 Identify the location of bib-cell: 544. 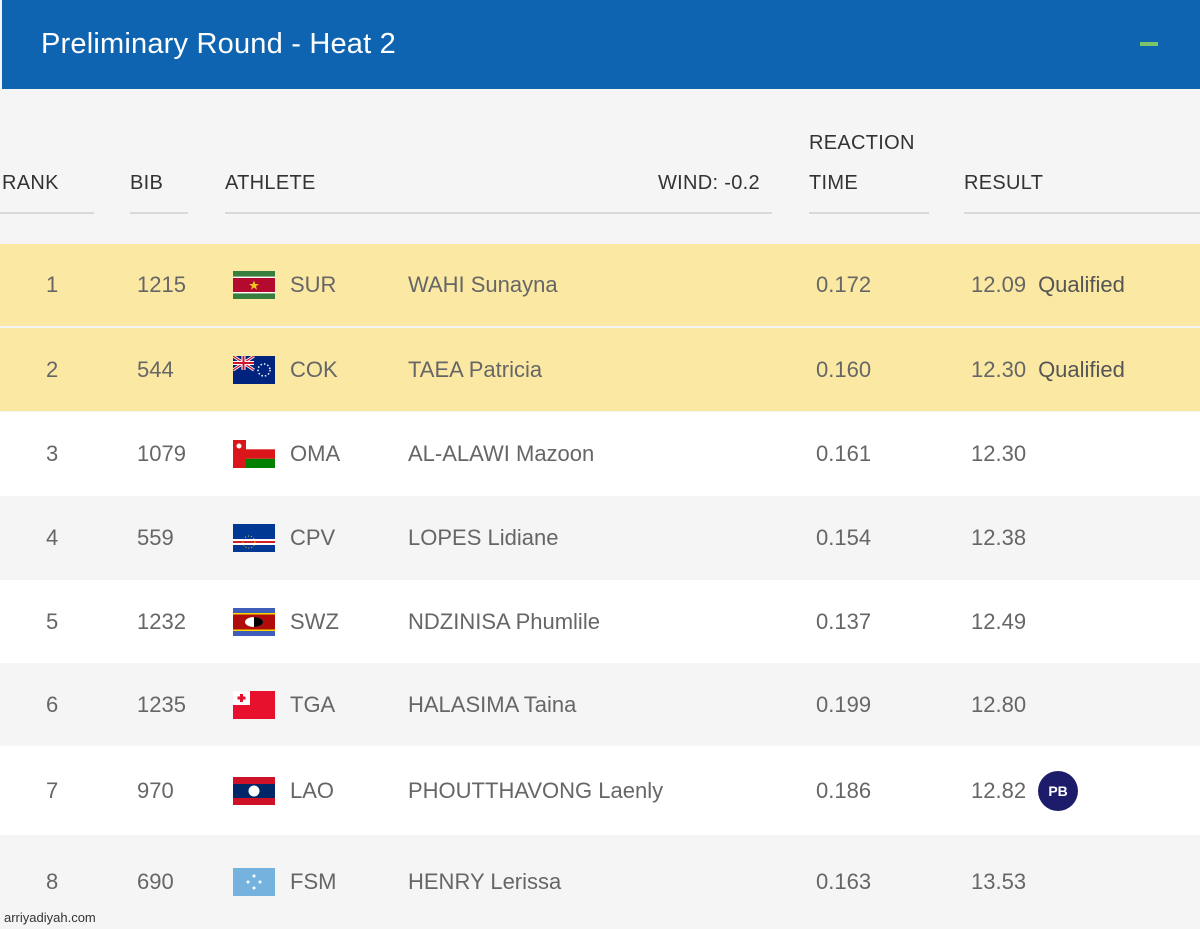
(155, 369).